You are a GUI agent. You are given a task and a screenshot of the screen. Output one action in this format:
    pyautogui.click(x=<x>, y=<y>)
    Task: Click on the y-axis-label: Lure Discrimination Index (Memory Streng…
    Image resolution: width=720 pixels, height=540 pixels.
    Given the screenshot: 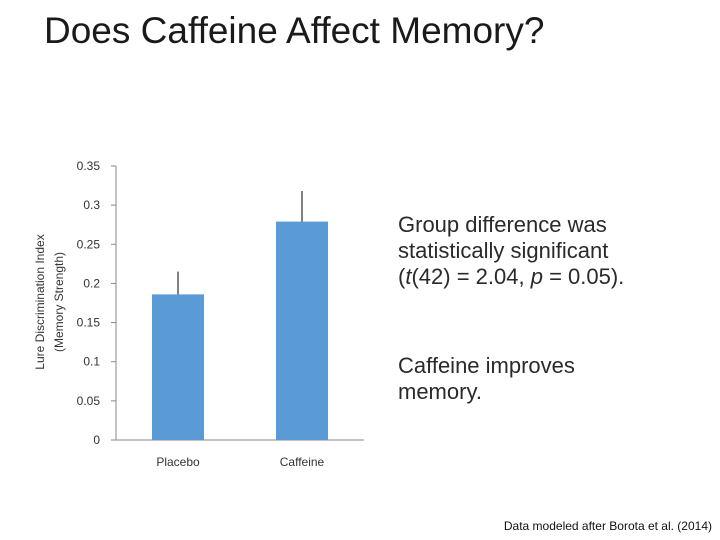 What is the action you would take?
    pyautogui.click(x=49, y=301)
    